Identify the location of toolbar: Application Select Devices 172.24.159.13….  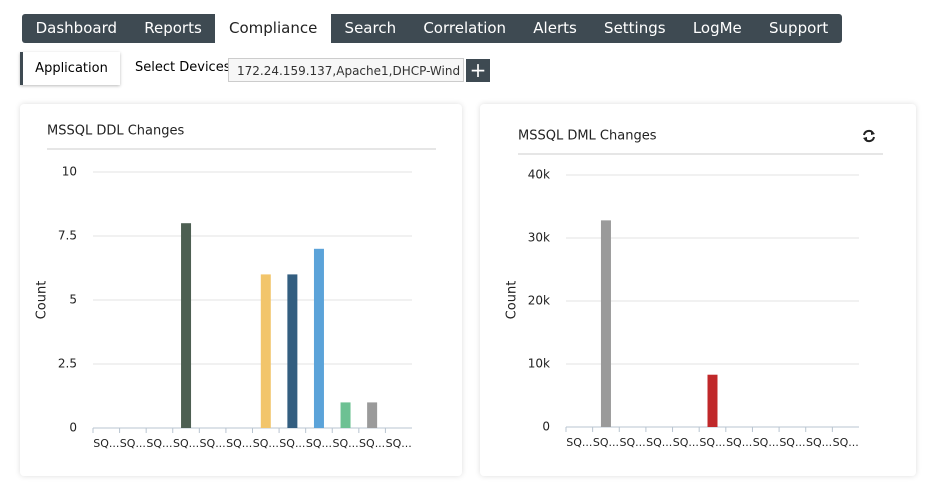
(257, 68).